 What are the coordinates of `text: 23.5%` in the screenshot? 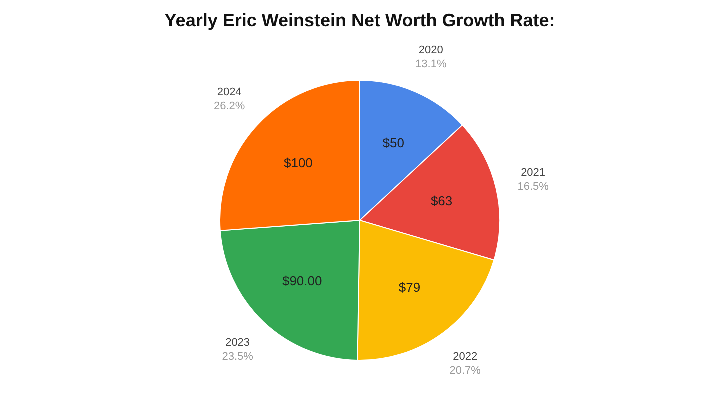 It's located at (238, 356).